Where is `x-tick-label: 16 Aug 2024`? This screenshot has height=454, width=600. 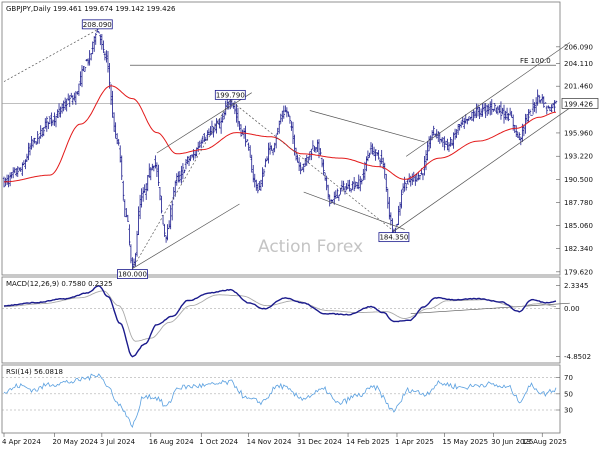 x-tick-label: 16 Aug 2024 is located at coordinates (171, 442).